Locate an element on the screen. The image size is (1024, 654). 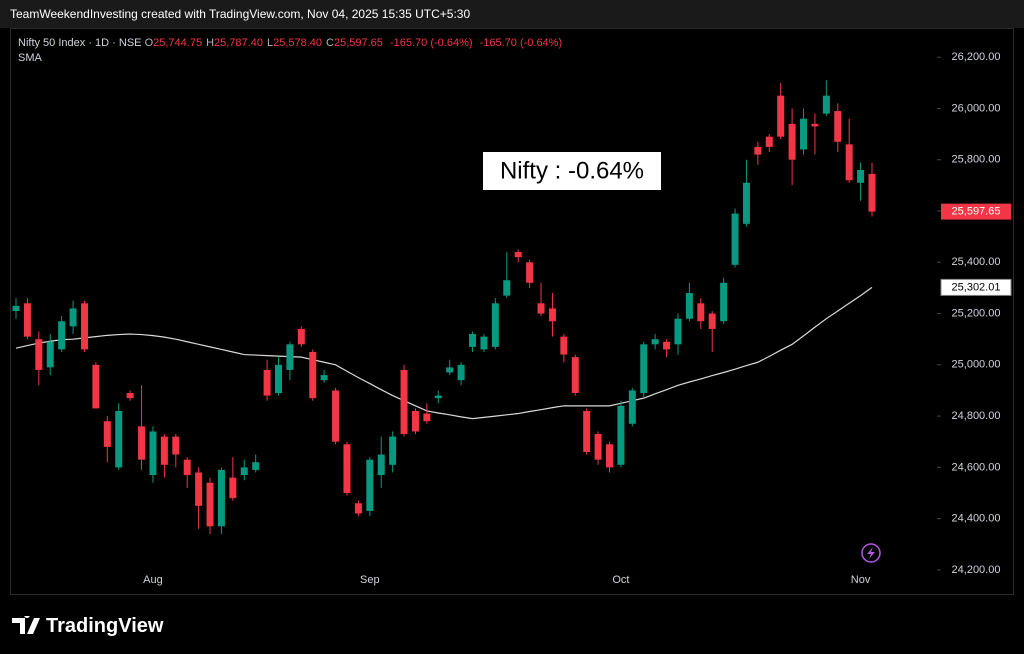
logo-shape is located at coordinates (26, 625).